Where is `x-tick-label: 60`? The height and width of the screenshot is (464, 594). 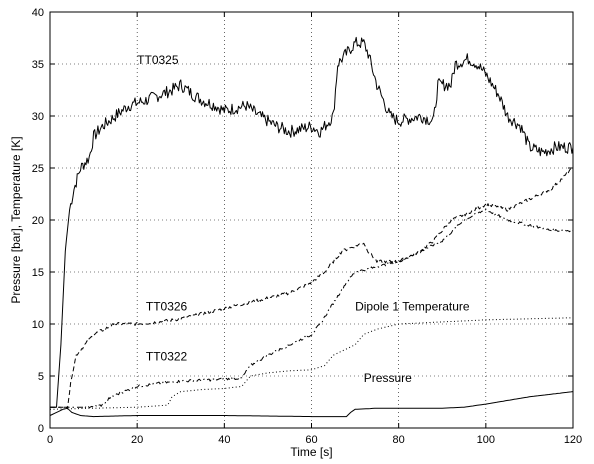 x-tick-label: 60 is located at coordinates (311, 440).